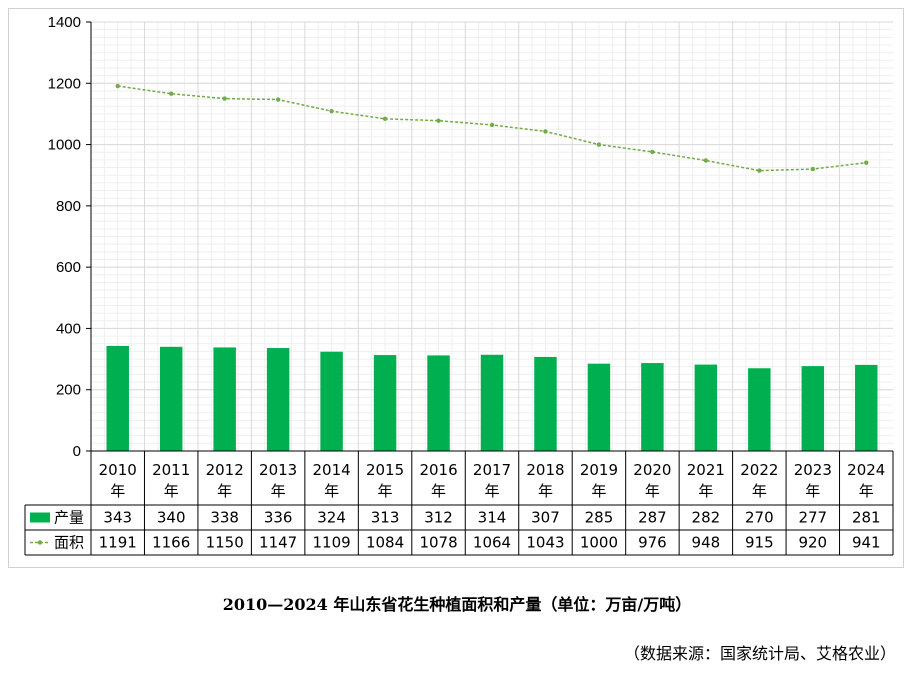 Image resolution: width=914 pixels, height=680 pixels. Describe the element at coordinates (652, 470) in the screenshot. I see `x-category-label: 2020` at that location.